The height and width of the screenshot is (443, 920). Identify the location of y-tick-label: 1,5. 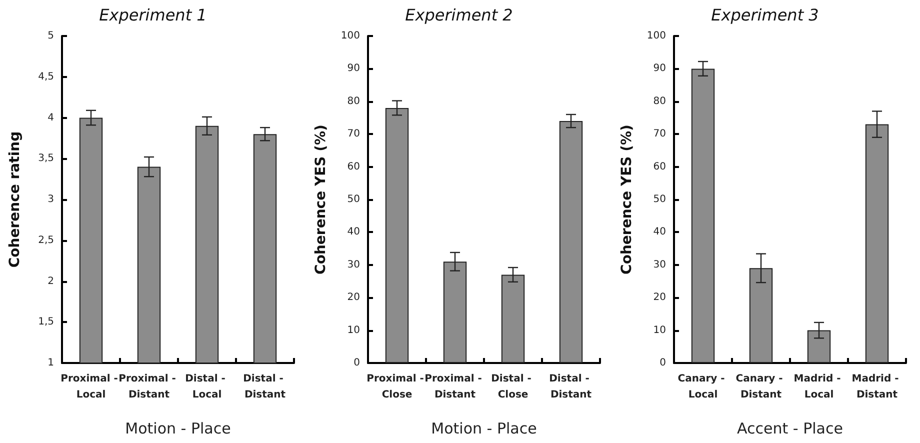
(46, 322).